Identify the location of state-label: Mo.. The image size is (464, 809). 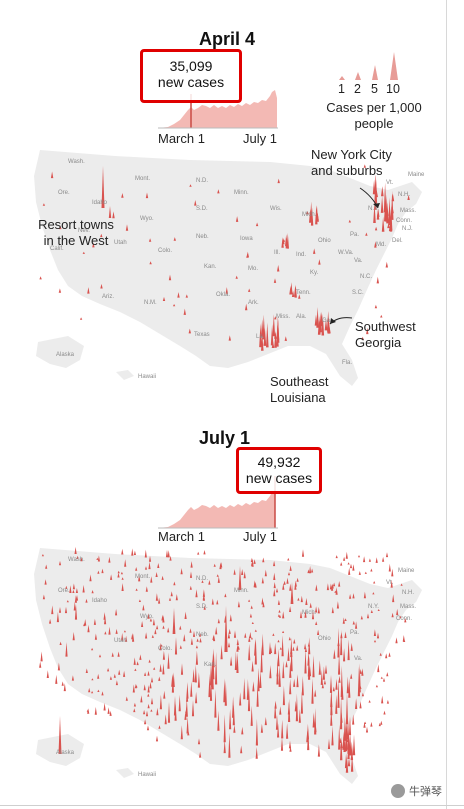
(253, 269).